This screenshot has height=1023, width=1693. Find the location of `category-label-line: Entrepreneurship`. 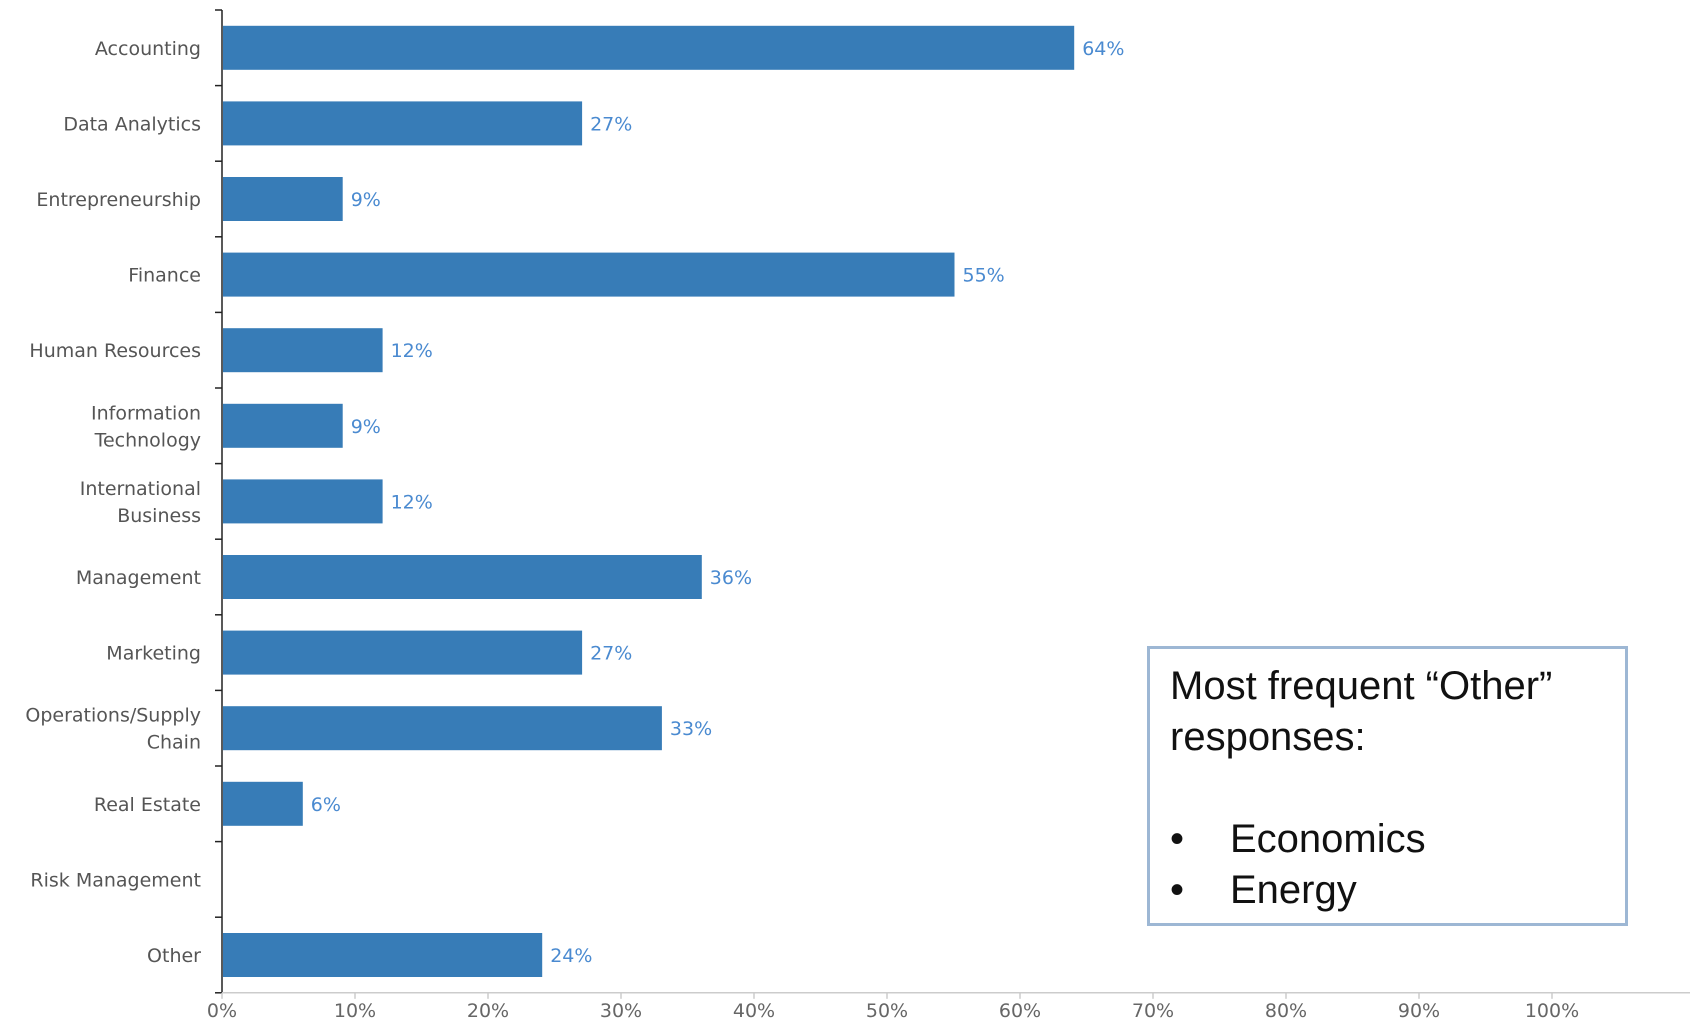

category-label-line: Entrepreneurship is located at coordinates (118, 200).